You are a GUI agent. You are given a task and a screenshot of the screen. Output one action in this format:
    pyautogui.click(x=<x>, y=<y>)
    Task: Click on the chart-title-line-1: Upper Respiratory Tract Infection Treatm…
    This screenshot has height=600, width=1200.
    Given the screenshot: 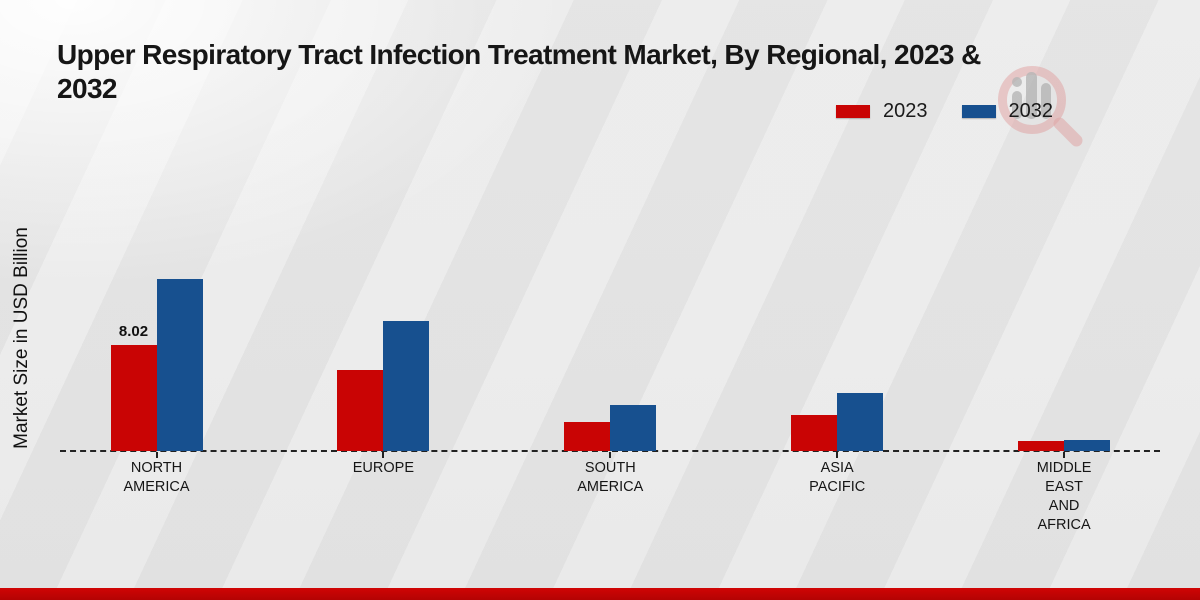 What is the action you would take?
    pyautogui.click(x=519, y=54)
    